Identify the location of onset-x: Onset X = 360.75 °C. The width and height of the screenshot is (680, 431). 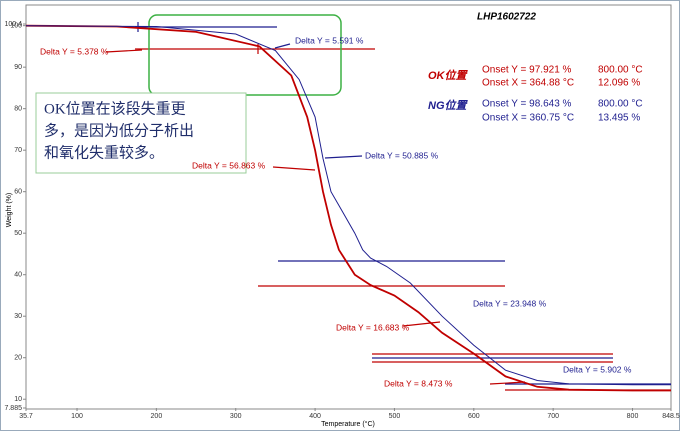
(528, 118).